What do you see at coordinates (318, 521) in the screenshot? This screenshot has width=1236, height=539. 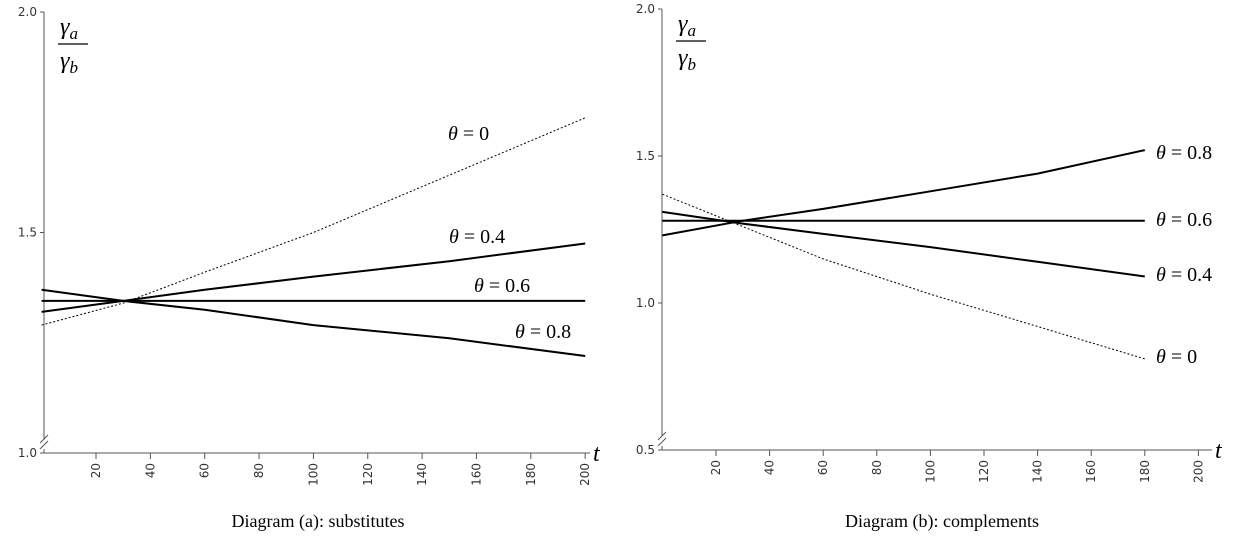 I see `chart-title: Diagram (a): substitutes` at bounding box center [318, 521].